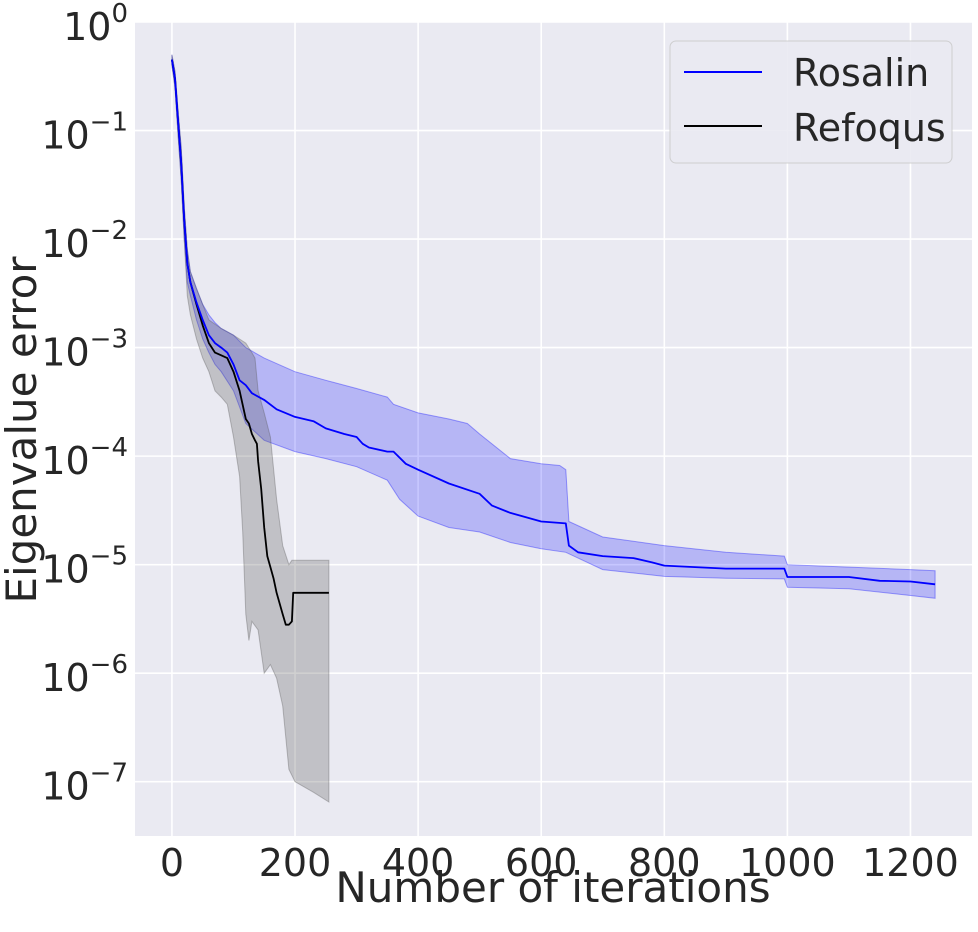 This screenshot has height=932, width=978. I want to click on legend-label-refoqus: Refoqus, so click(869, 128).